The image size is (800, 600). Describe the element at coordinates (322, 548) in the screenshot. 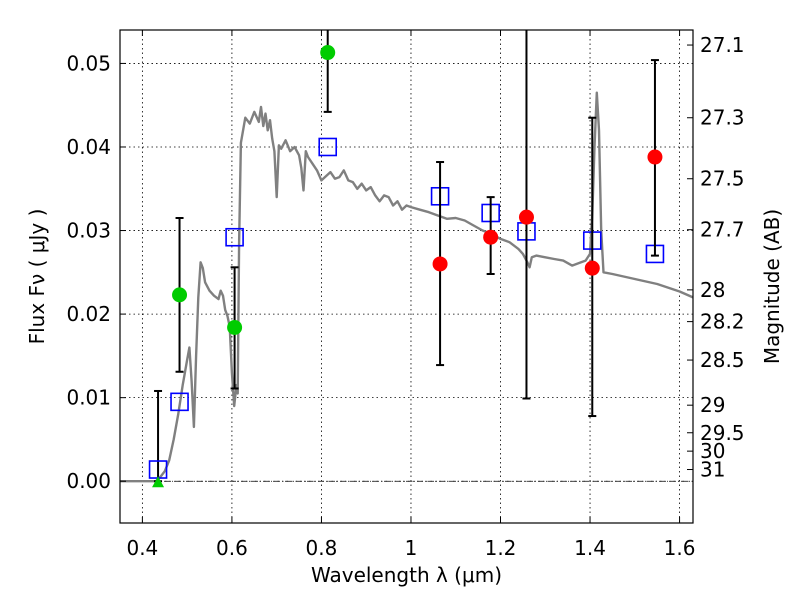

I see `x-tick-label: 0.8` at that location.